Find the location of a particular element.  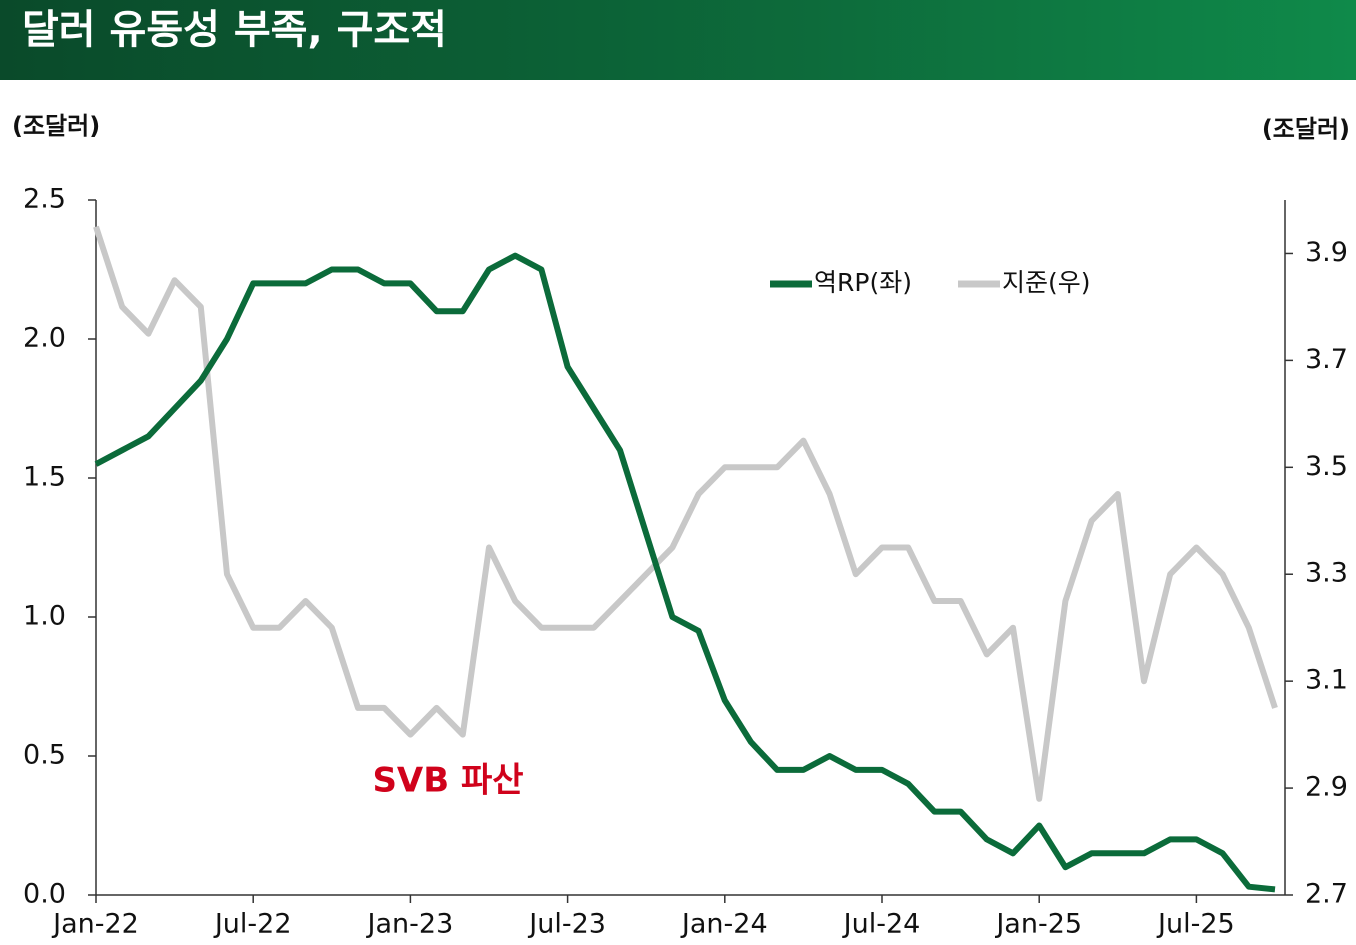

y-axis-label: (조달러) is located at coordinates (56, 126).